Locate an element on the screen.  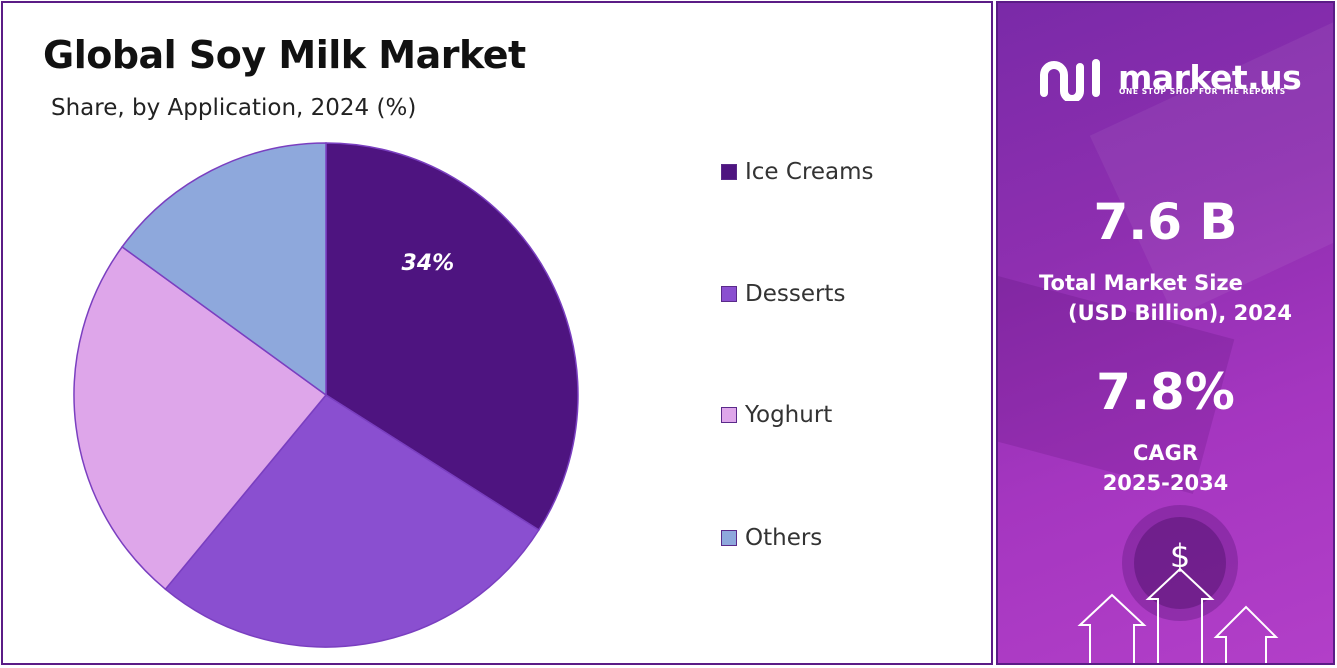
data-label-ice-creams: 34% is located at coordinates (428, 263).